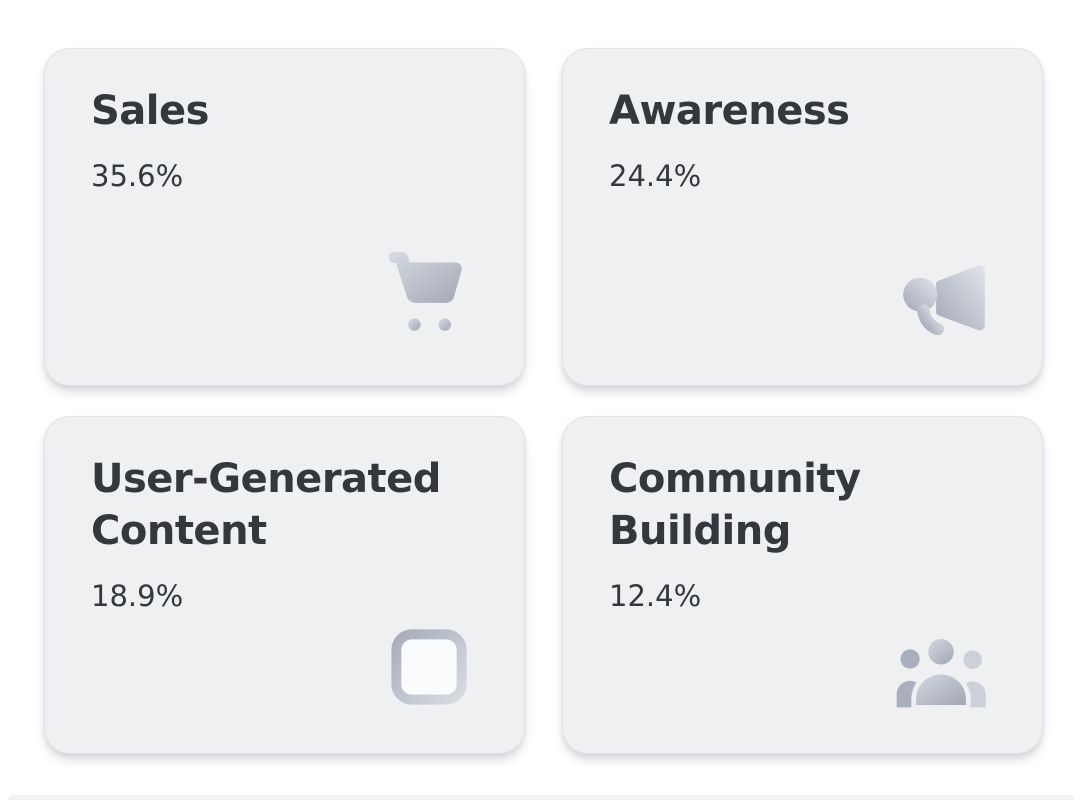  I want to click on document-text-icon, so click(429, 667).